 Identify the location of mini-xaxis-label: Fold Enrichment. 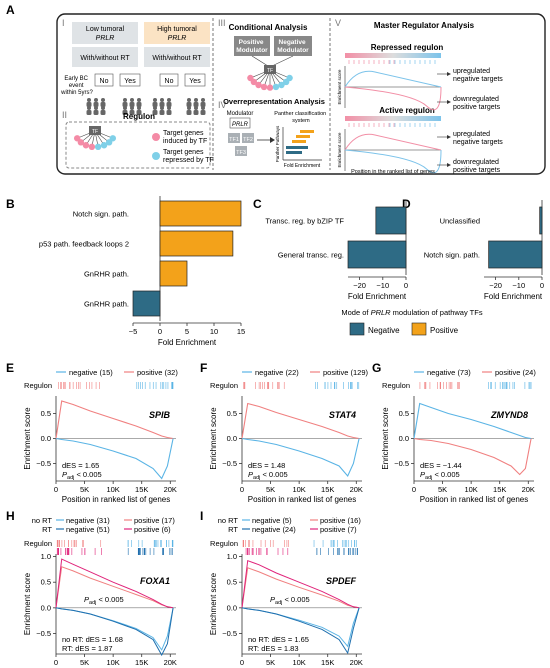
(302, 166).